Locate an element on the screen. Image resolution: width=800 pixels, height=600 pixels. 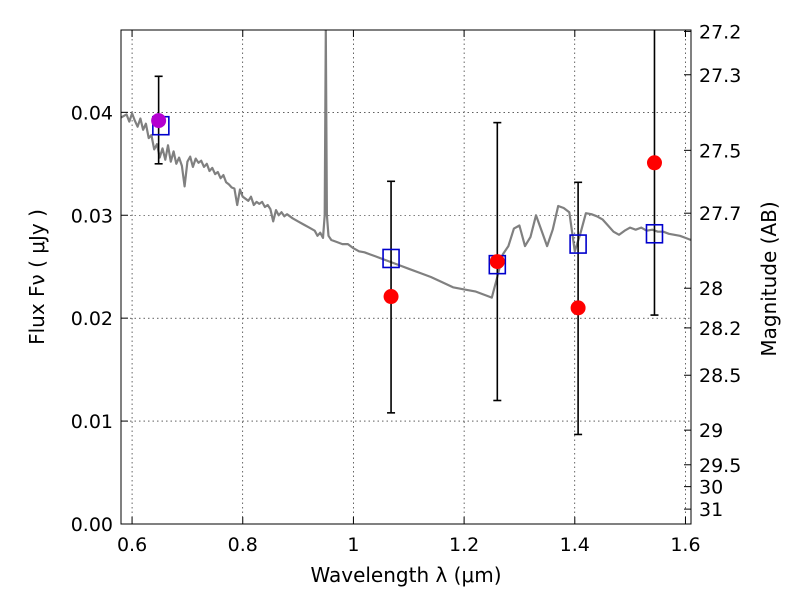
x-axis-label: Wavelength λ (μm) is located at coordinates (405, 575).